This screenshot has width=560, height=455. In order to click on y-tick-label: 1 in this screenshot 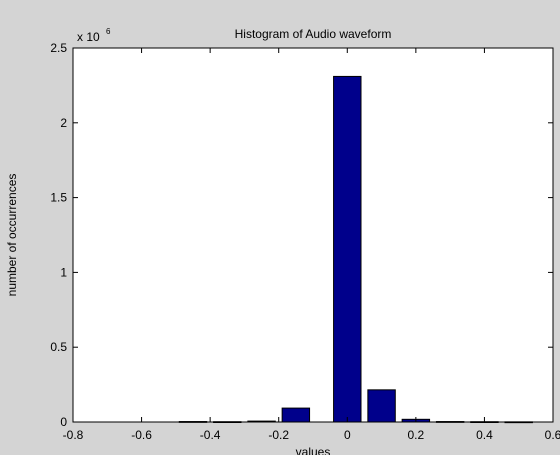, I will do `click(63, 272)`.